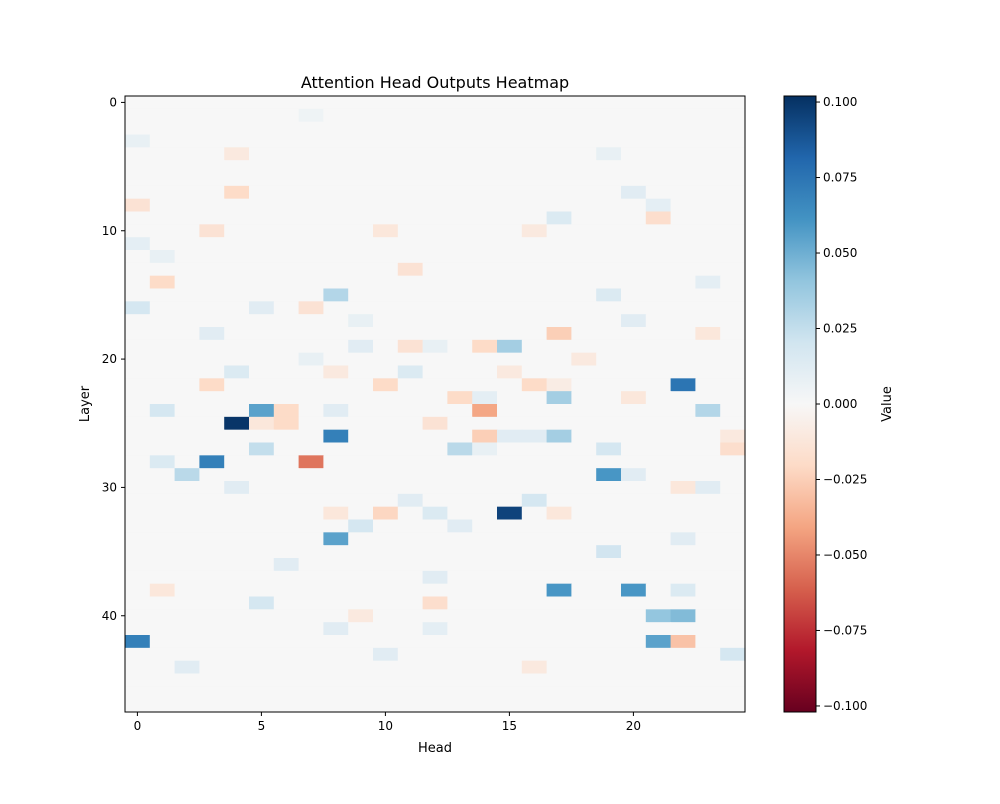 This screenshot has width=1000, height=804. I want to click on colorbar-tick-label: −0.050, so click(845, 555).